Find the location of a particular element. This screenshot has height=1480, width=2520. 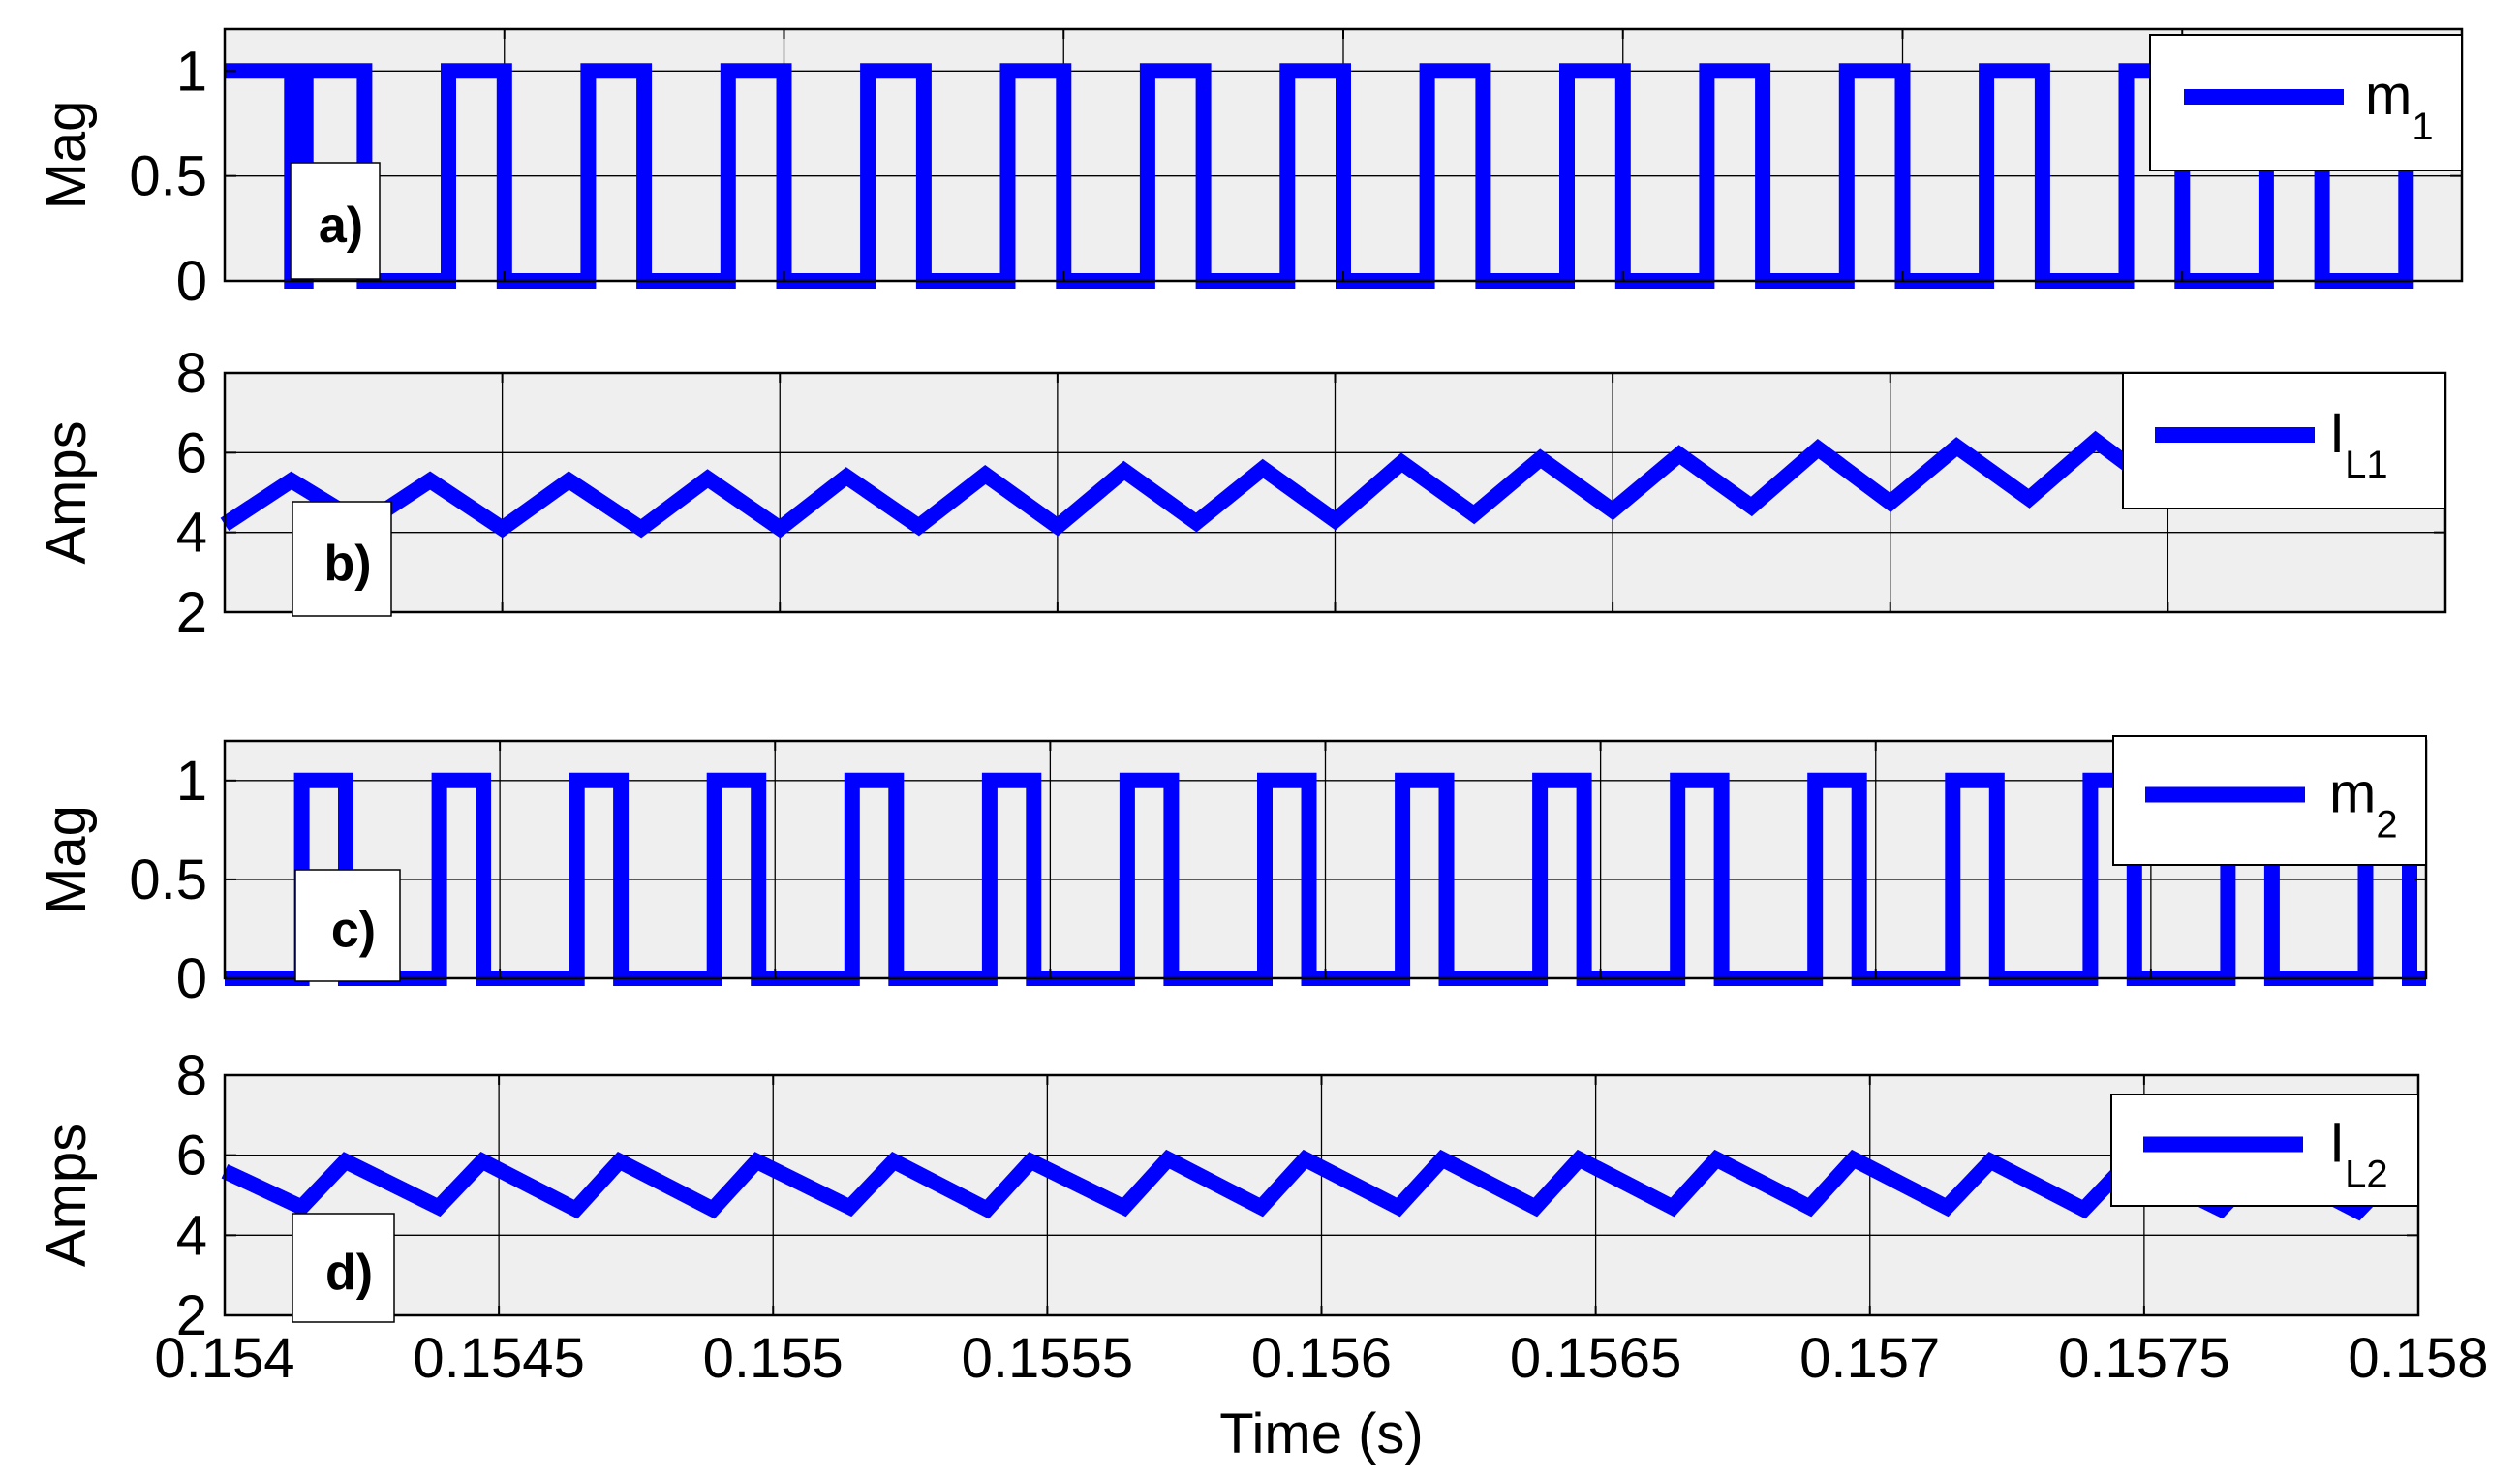

x-axis-label: Time (s) is located at coordinates (1321, 1434).